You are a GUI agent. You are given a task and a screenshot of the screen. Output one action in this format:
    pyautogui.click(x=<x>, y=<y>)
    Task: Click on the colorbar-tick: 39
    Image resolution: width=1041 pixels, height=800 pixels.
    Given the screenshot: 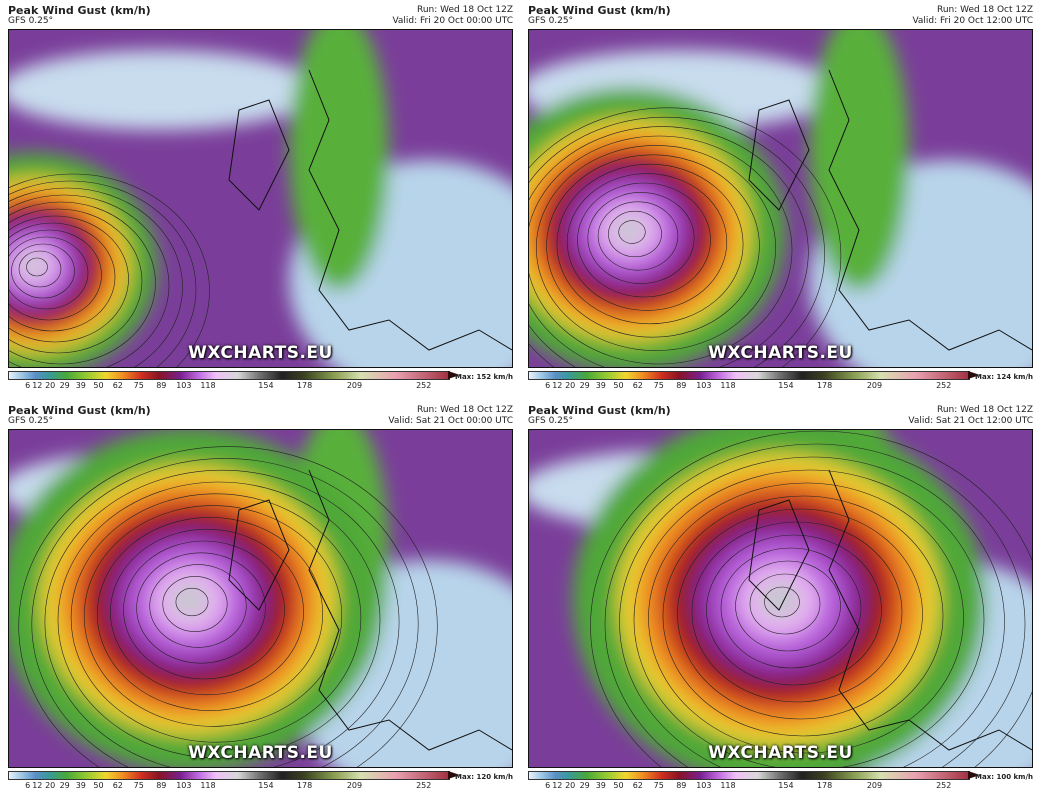 What is the action you would take?
    pyautogui.click(x=80, y=785)
    